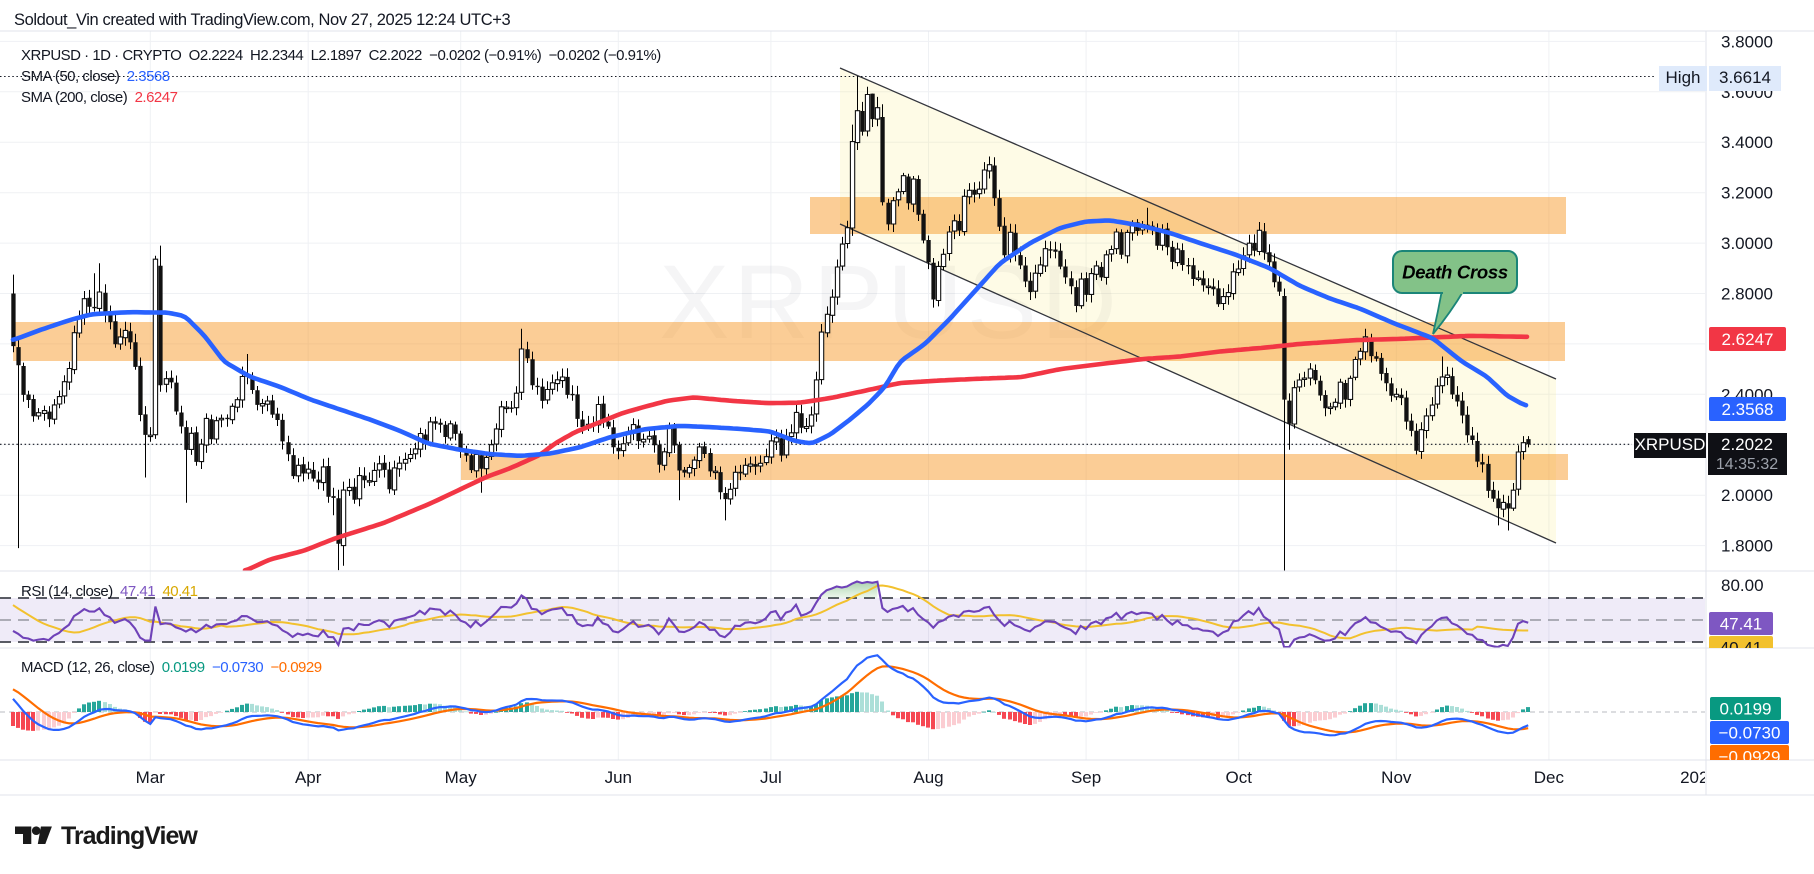 The width and height of the screenshot is (1814, 874). Describe the element at coordinates (1747, 243) in the screenshot. I see `svg-text: 3.0000` at that location.